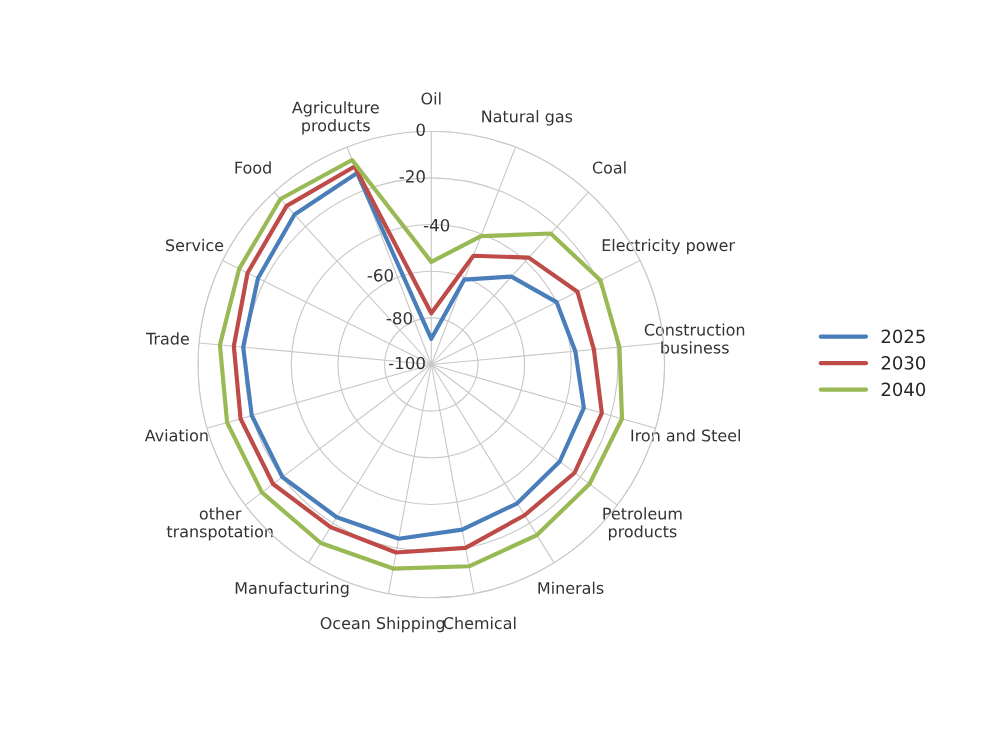  What do you see at coordinates (335, 118) in the screenshot?
I see `spoke-label: Agriculture products` at bounding box center [335, 118].